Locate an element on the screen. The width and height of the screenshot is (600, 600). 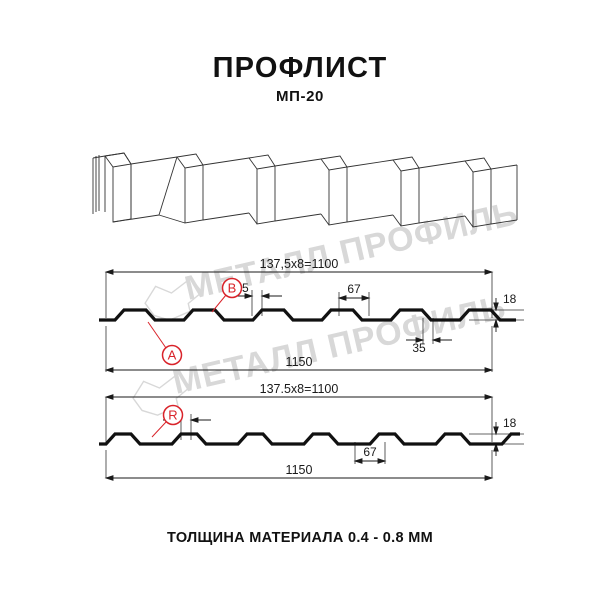
page-subtitle: МП-20 is located at coordinates (300, 96).